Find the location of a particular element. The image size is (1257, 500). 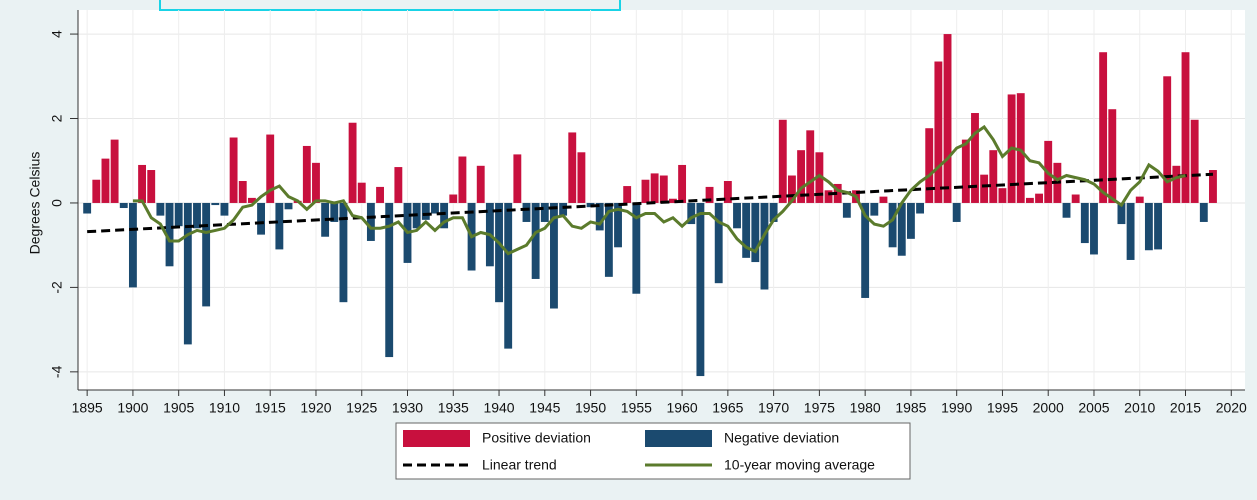

x-tick-label: 1985 is located at coordinates (910, 408).